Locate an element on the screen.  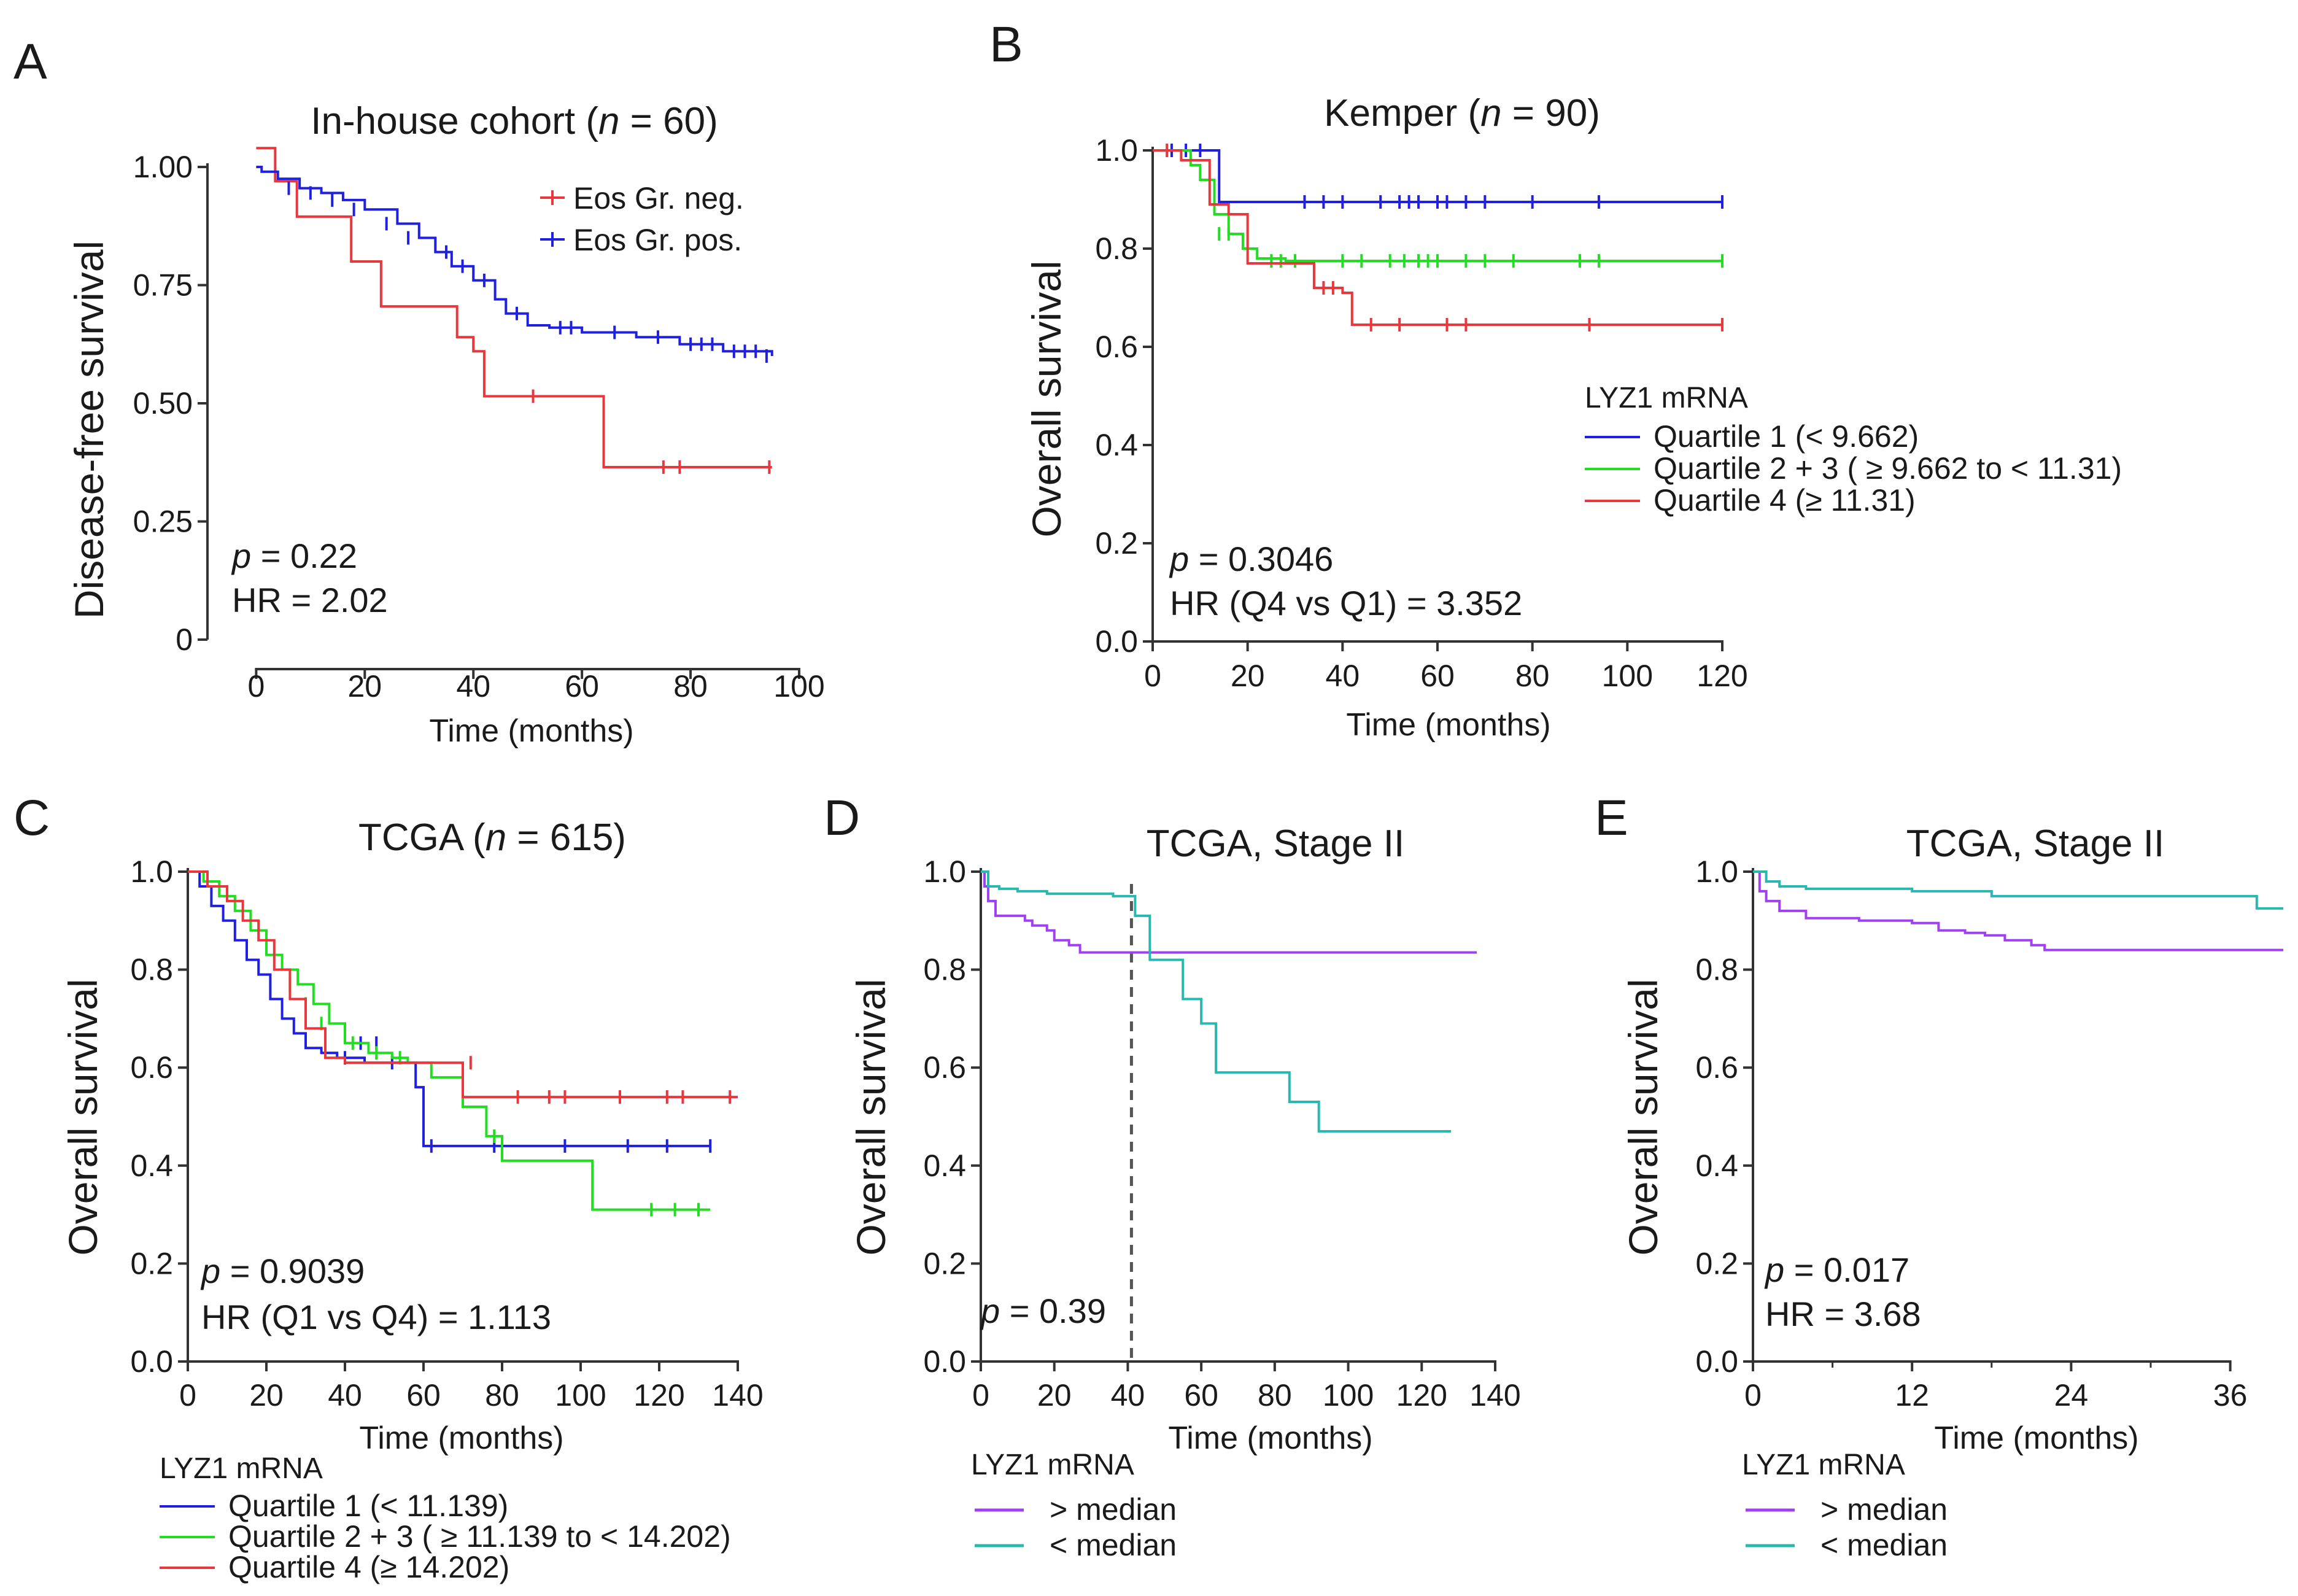
plot-area: 0 0.25 0.50 0.75 1.00 0 20 40 60 80 100 is located at coordinates (479, 425).